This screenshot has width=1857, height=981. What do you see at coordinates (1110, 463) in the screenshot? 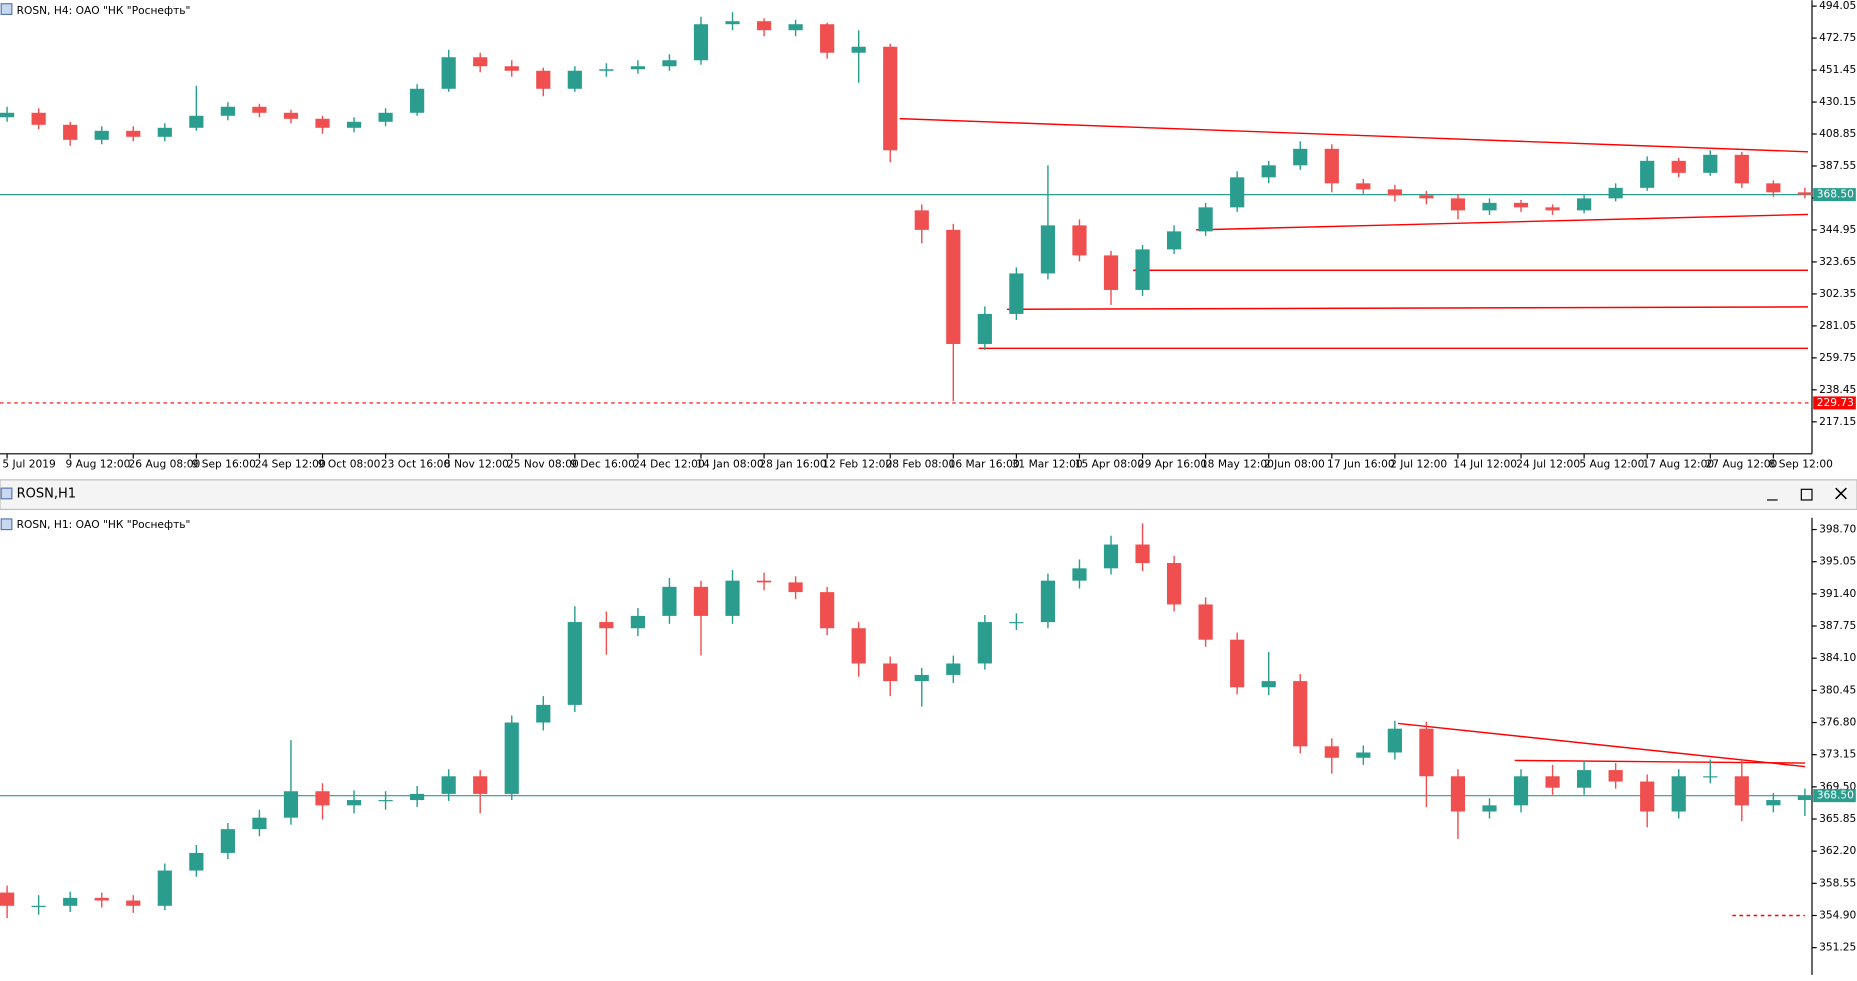
I see `x-tick-label: 15 Apr 08:00` at bounding box center [1110, 463].